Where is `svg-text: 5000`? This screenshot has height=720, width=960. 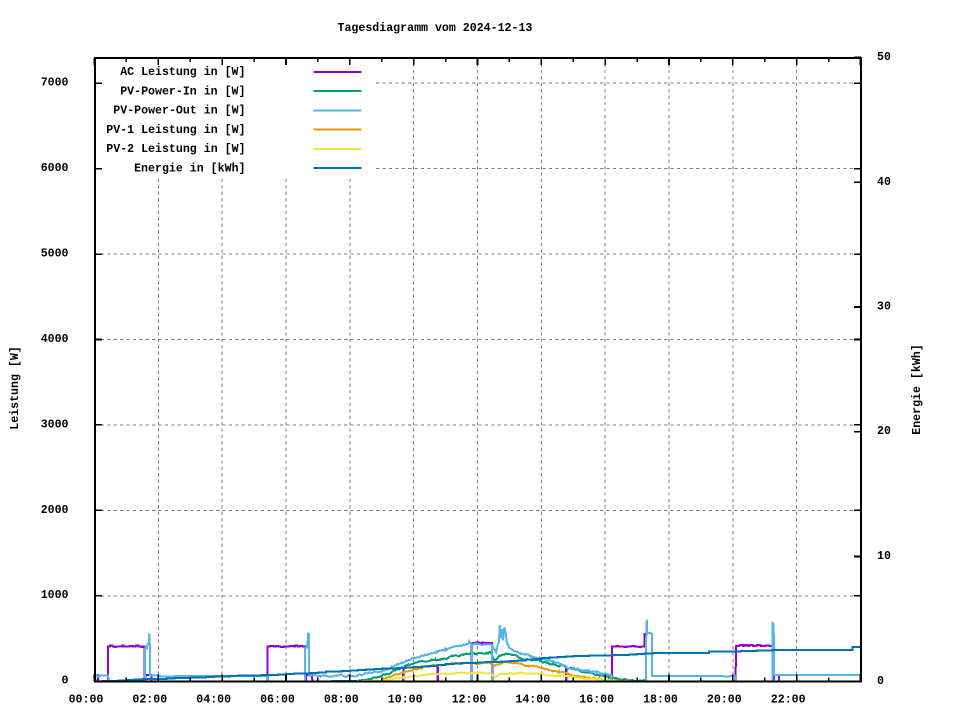 svg-text: 5000 is located at coordinates (55, 254).